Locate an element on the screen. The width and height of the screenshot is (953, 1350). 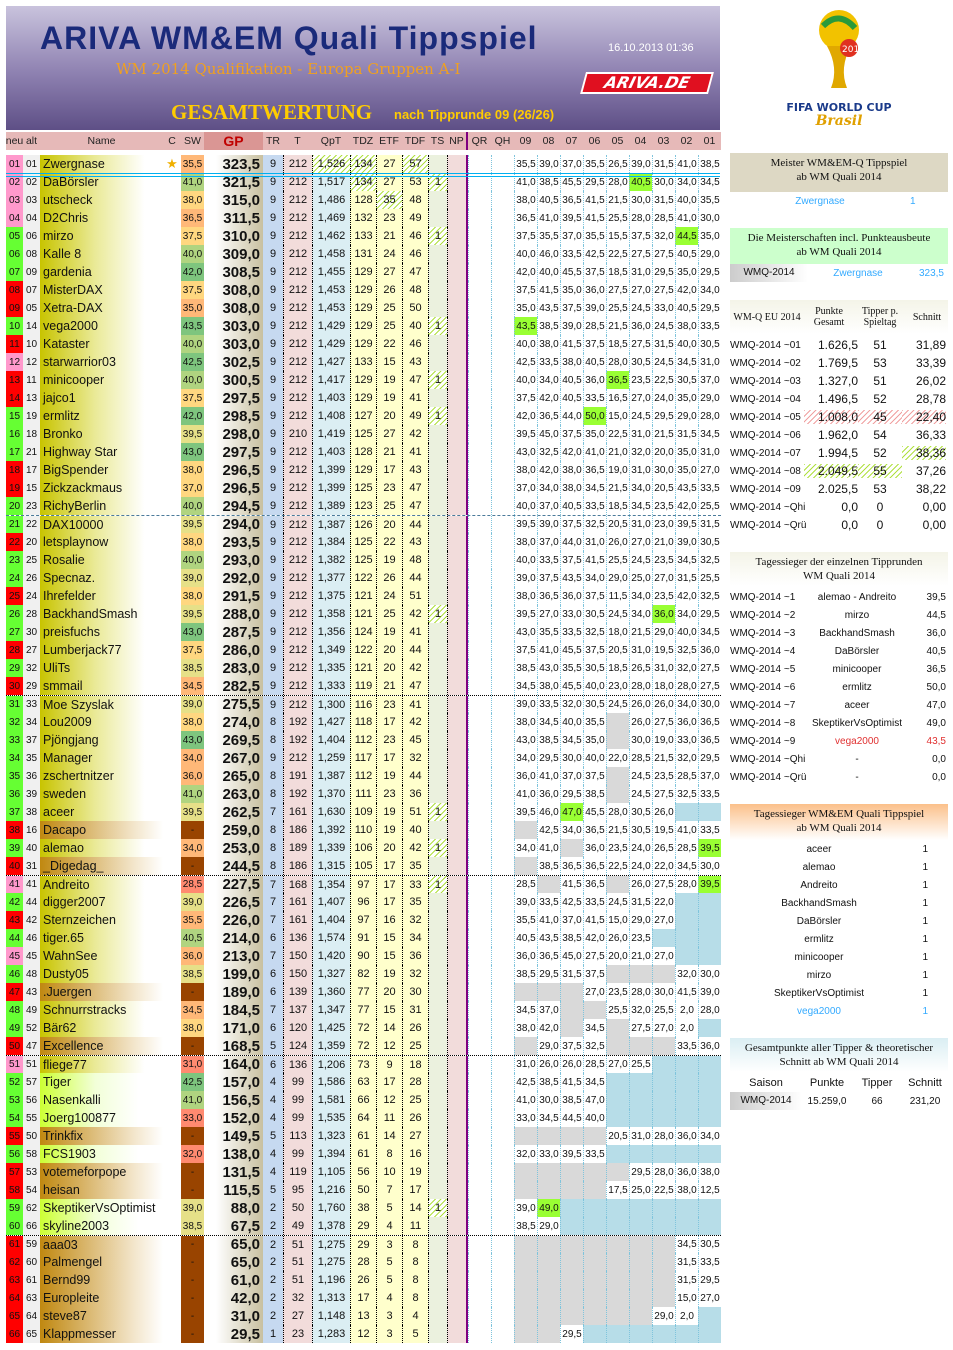
player-name: Zwergnase is located at coordinates (101, 164).